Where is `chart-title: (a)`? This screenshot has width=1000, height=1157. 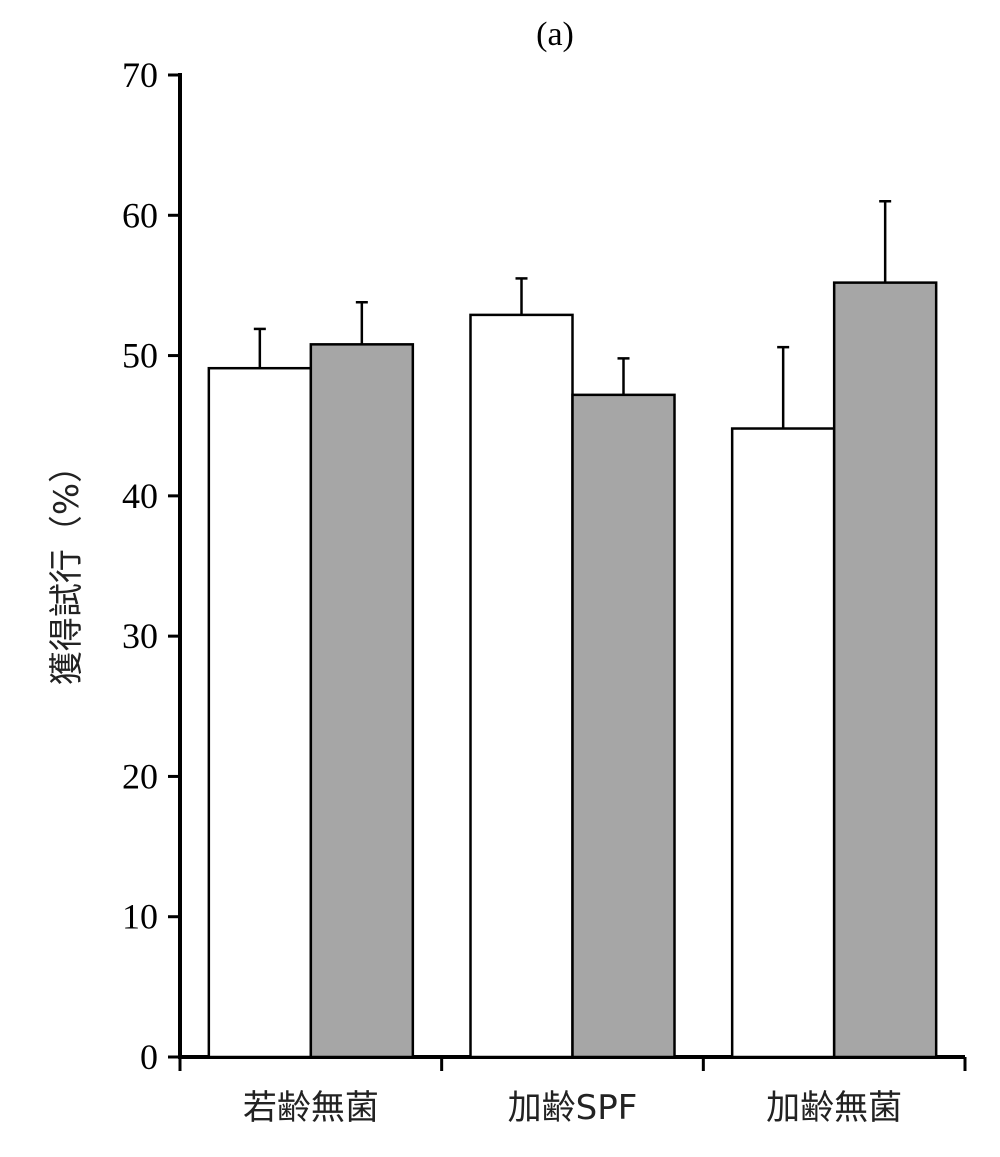 chart-title: (a) is located at coordinates (555, 34).